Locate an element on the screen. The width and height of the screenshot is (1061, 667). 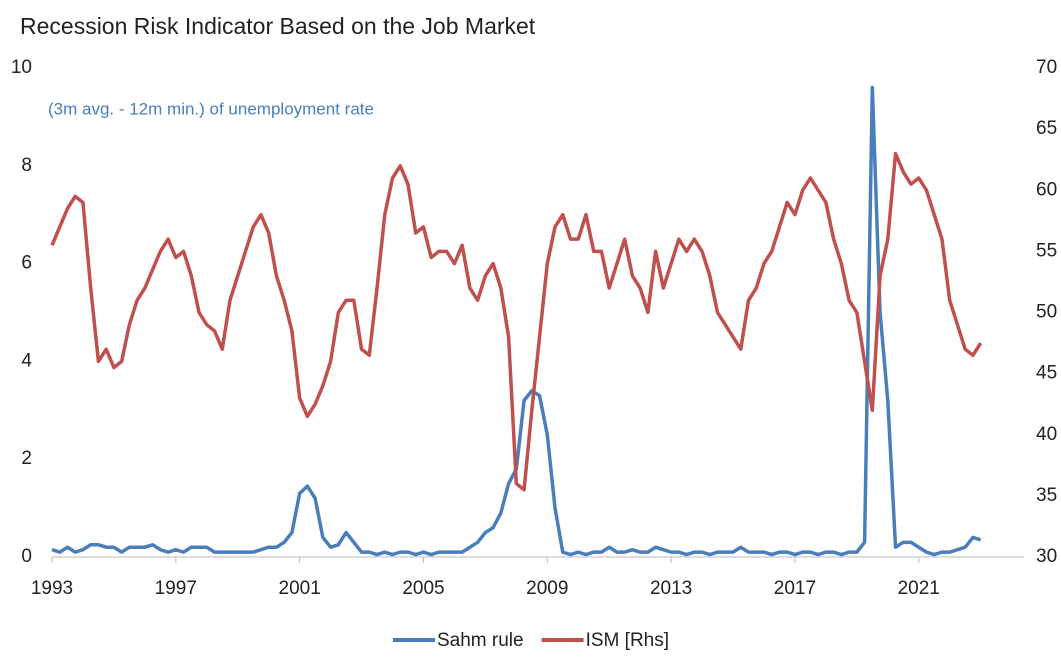
y2-tick-label: 65 is located at coordinates (1046, 128).